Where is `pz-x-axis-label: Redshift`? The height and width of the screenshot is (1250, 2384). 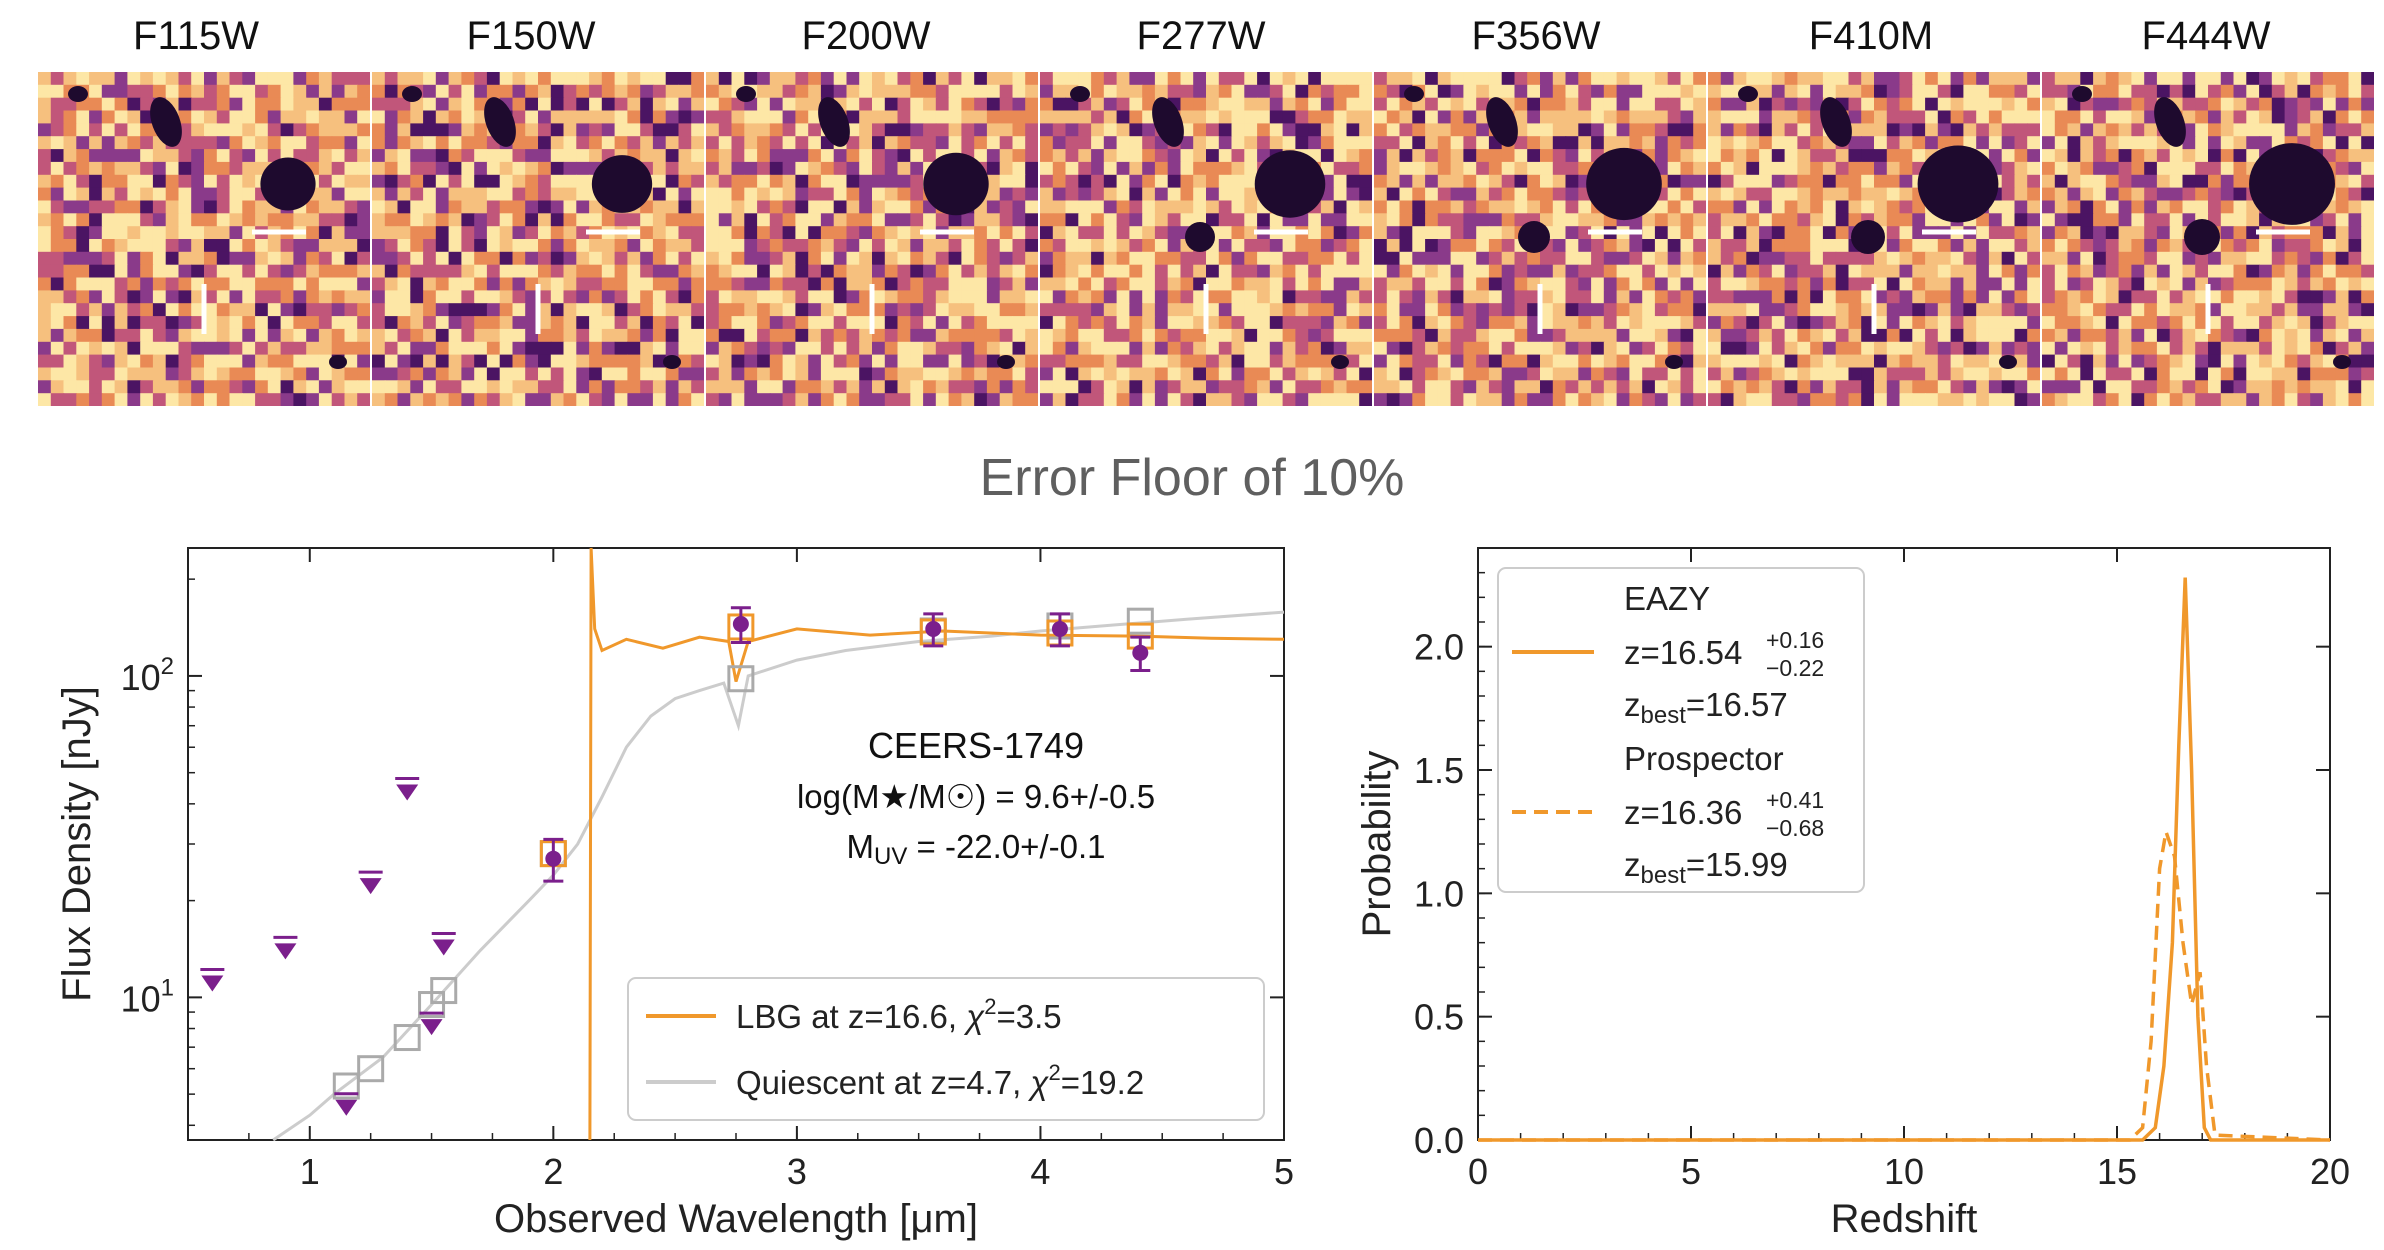
pz-x-axis-label: Redshift is located at coordinates (1904, 1219).